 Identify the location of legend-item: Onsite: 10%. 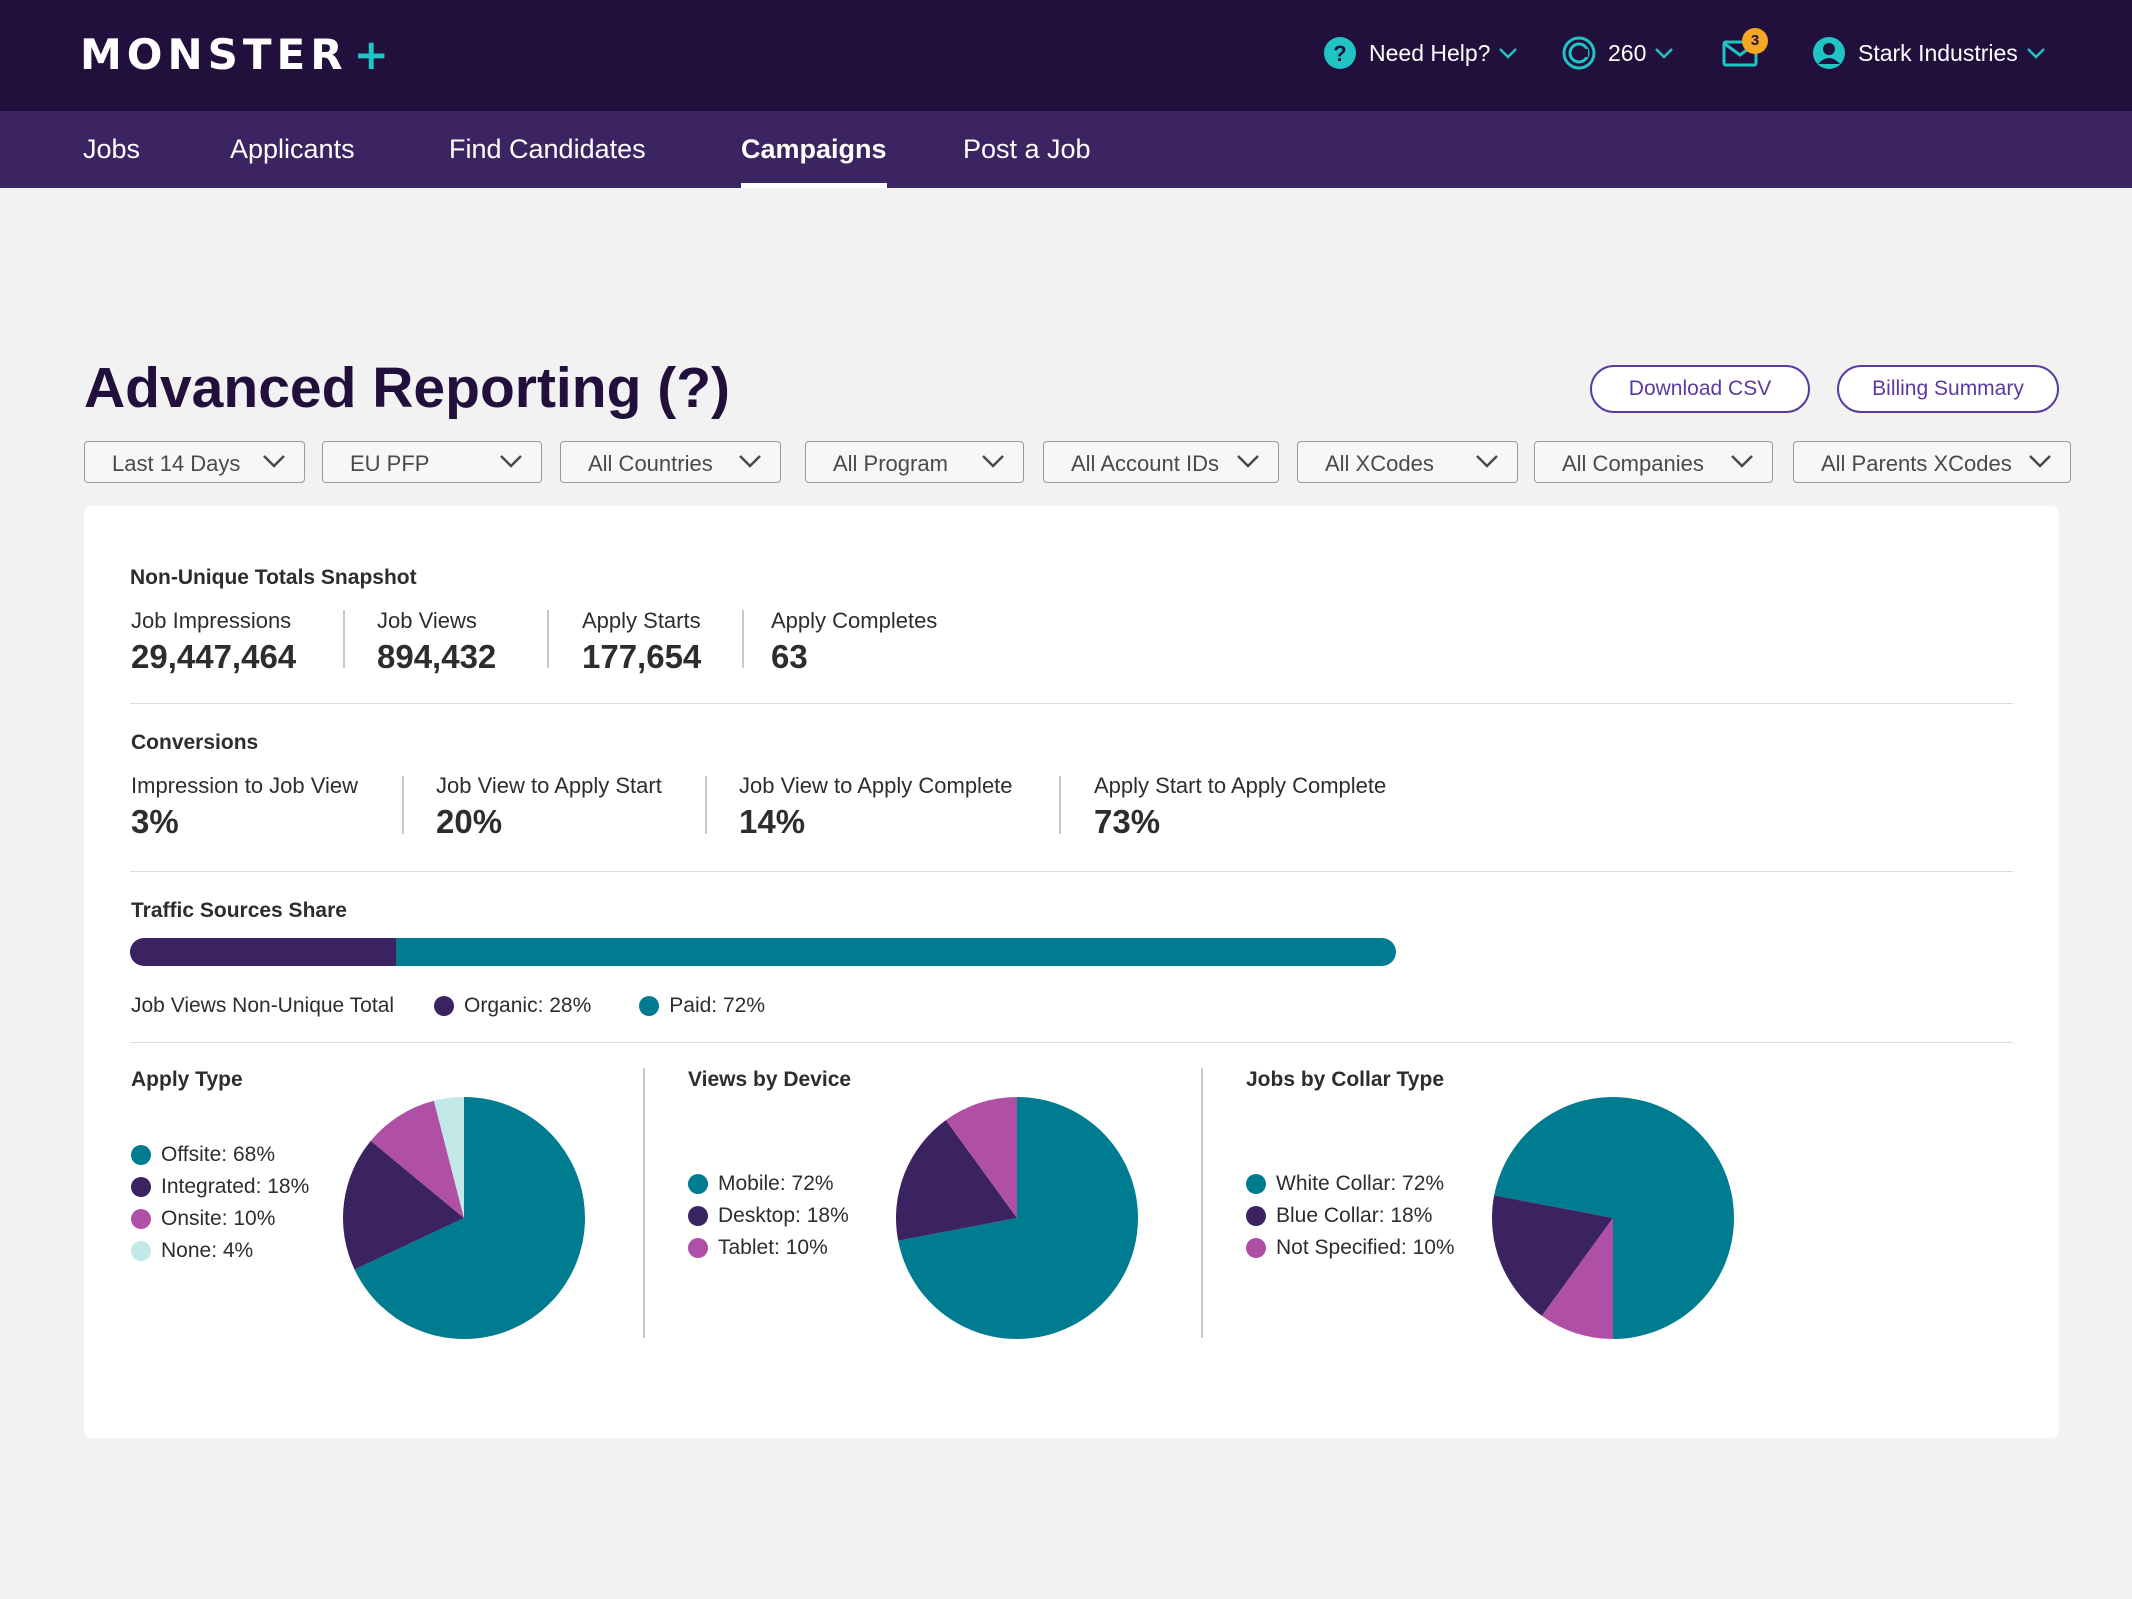
(220, 1219).